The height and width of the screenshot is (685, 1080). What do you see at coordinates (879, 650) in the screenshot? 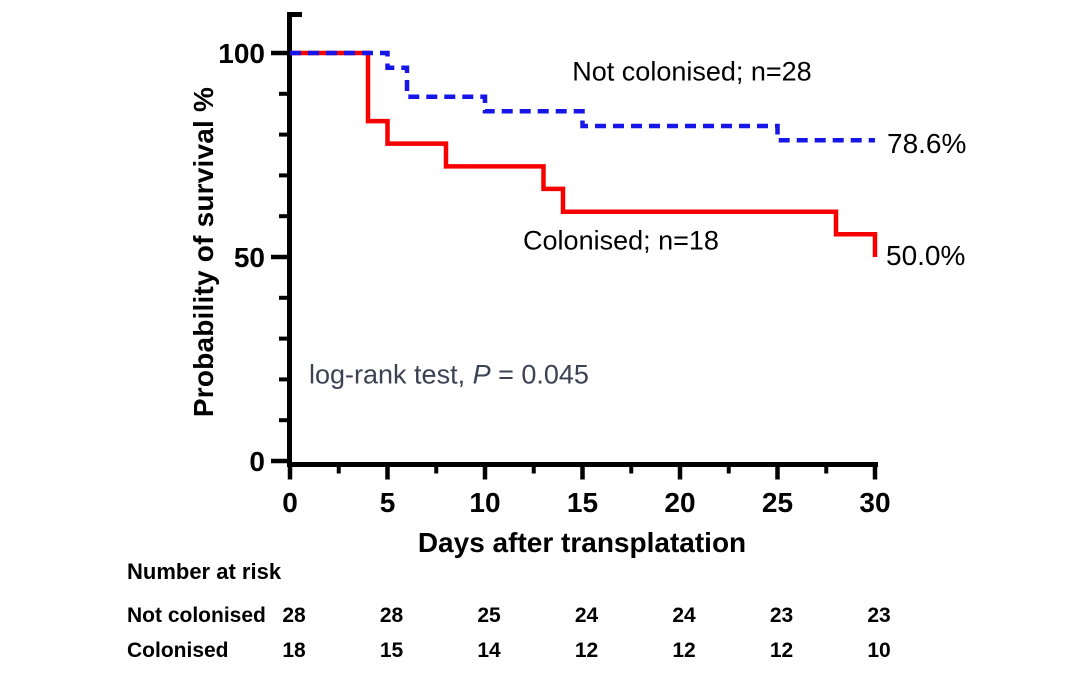
I see `risk-value: 10` at bounding box center [879, 650].